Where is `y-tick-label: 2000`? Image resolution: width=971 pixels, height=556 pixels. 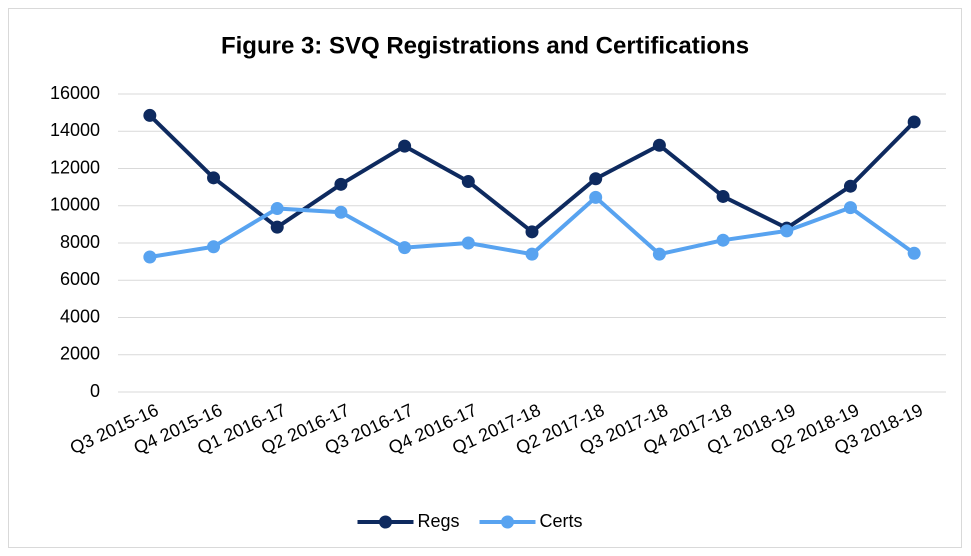
y-tick-label: 2000 is located at coordinates (80, 354).